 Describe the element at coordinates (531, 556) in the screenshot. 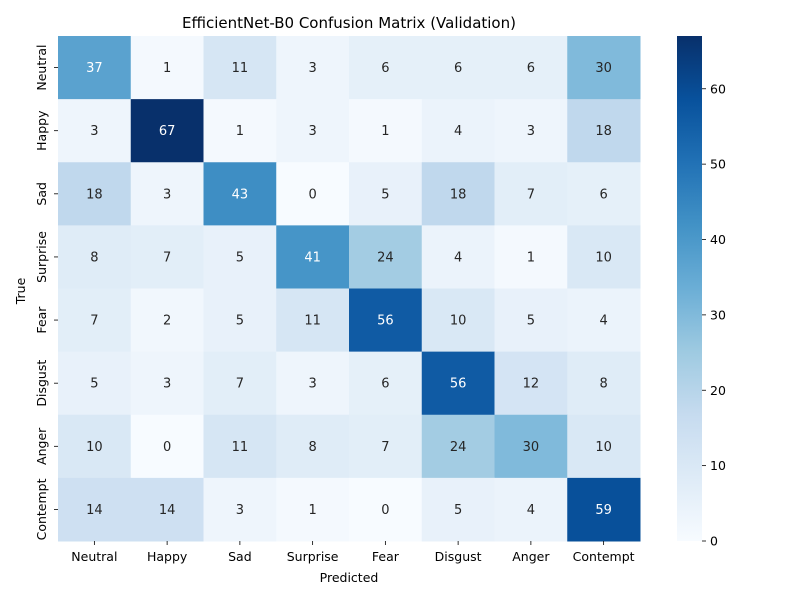

I see `x-tick-label: Anger` at that location.